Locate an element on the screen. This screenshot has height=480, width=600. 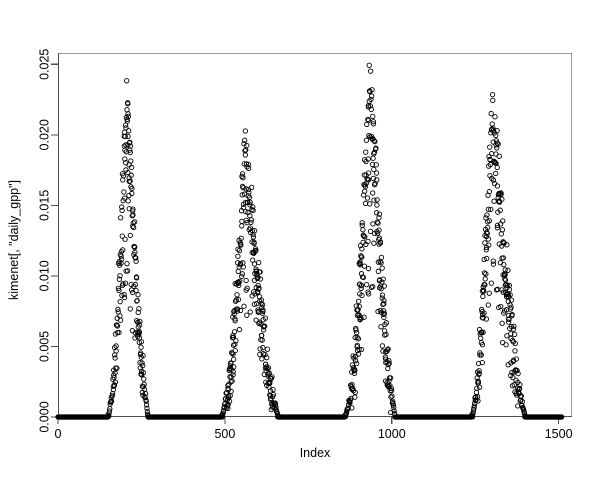
x-axis-ticks: 0 500 1000 1500 is located at coordinates (314, 429).